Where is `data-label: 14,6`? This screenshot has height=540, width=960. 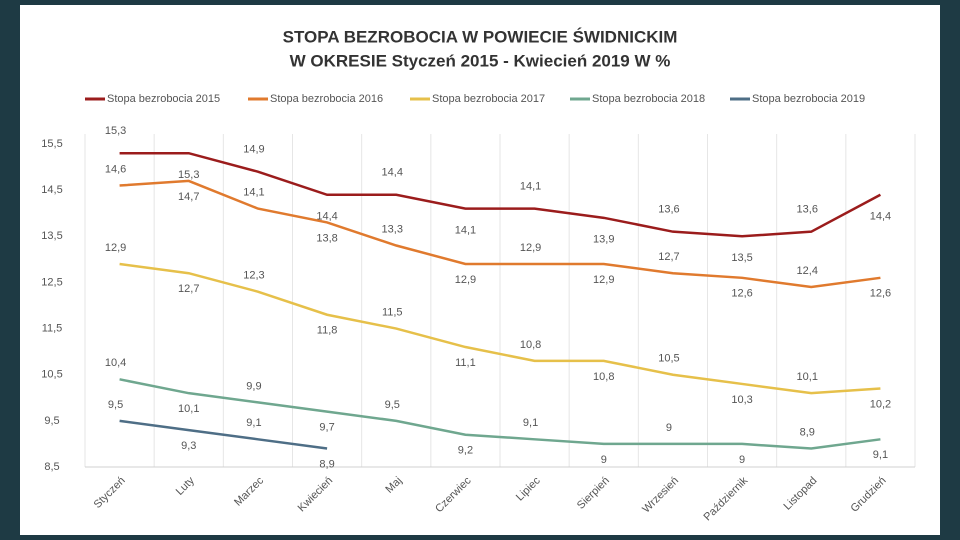 data-label: 14,6 is located at coordinates (115, 169).